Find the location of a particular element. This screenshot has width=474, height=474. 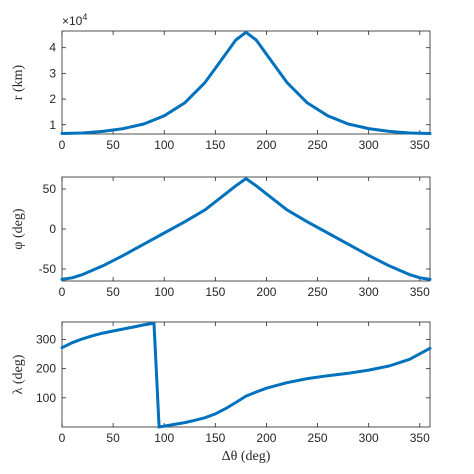

x-tick-label-r: 350 is located at coordinates (420, 145).